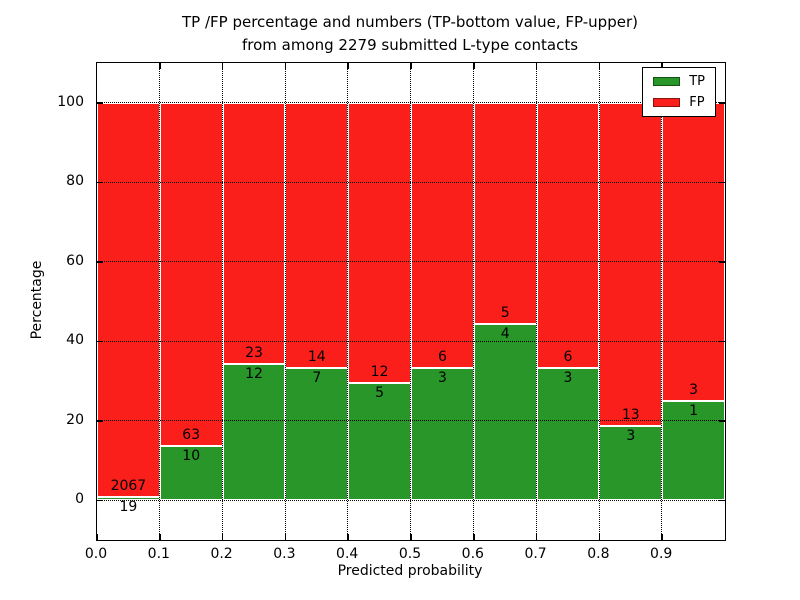 This screenshot has width=800, height=600. What do you see at coordinates (75, 181) in the screenshot?
I see `y-tick-label: 80` at bounding box center [75, 181].